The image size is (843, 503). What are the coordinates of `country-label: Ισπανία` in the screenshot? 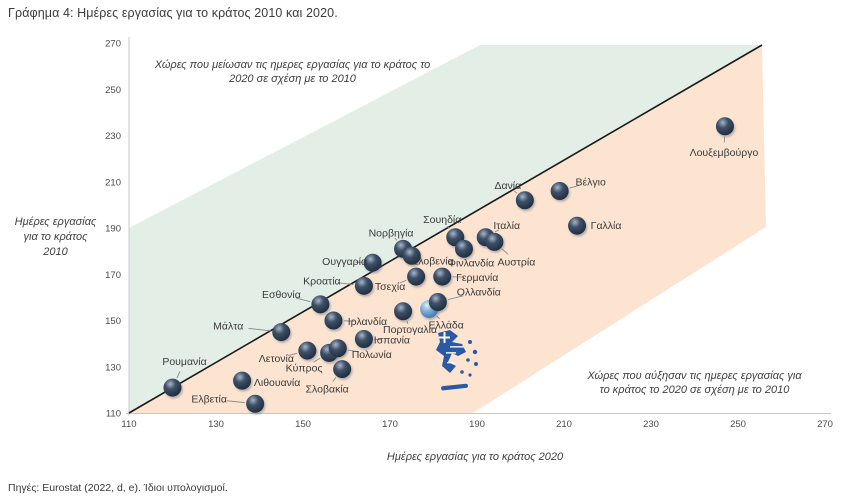 It's located at (392, 341).